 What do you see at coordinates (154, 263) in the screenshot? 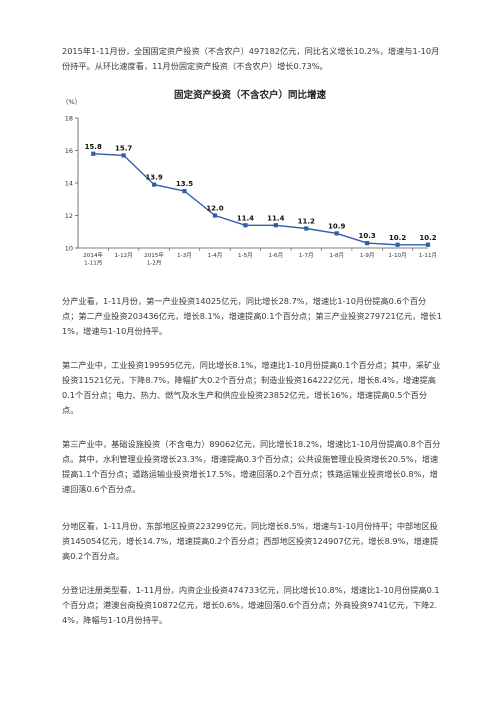
I see `x-tick-label: 1-2月` at bounding box center [154, 263].